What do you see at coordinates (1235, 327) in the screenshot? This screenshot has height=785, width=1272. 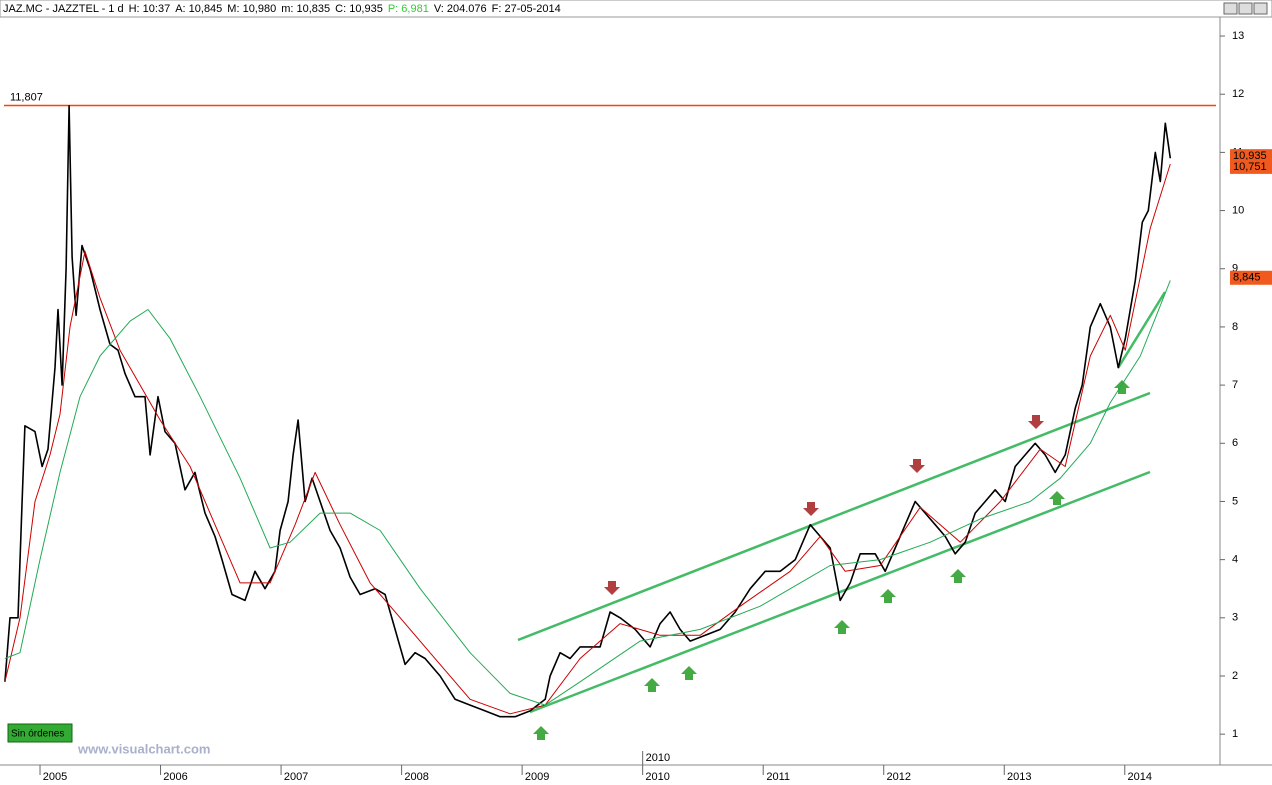 I see `y-tick-label: 8` at bounding box center [1235, 327].